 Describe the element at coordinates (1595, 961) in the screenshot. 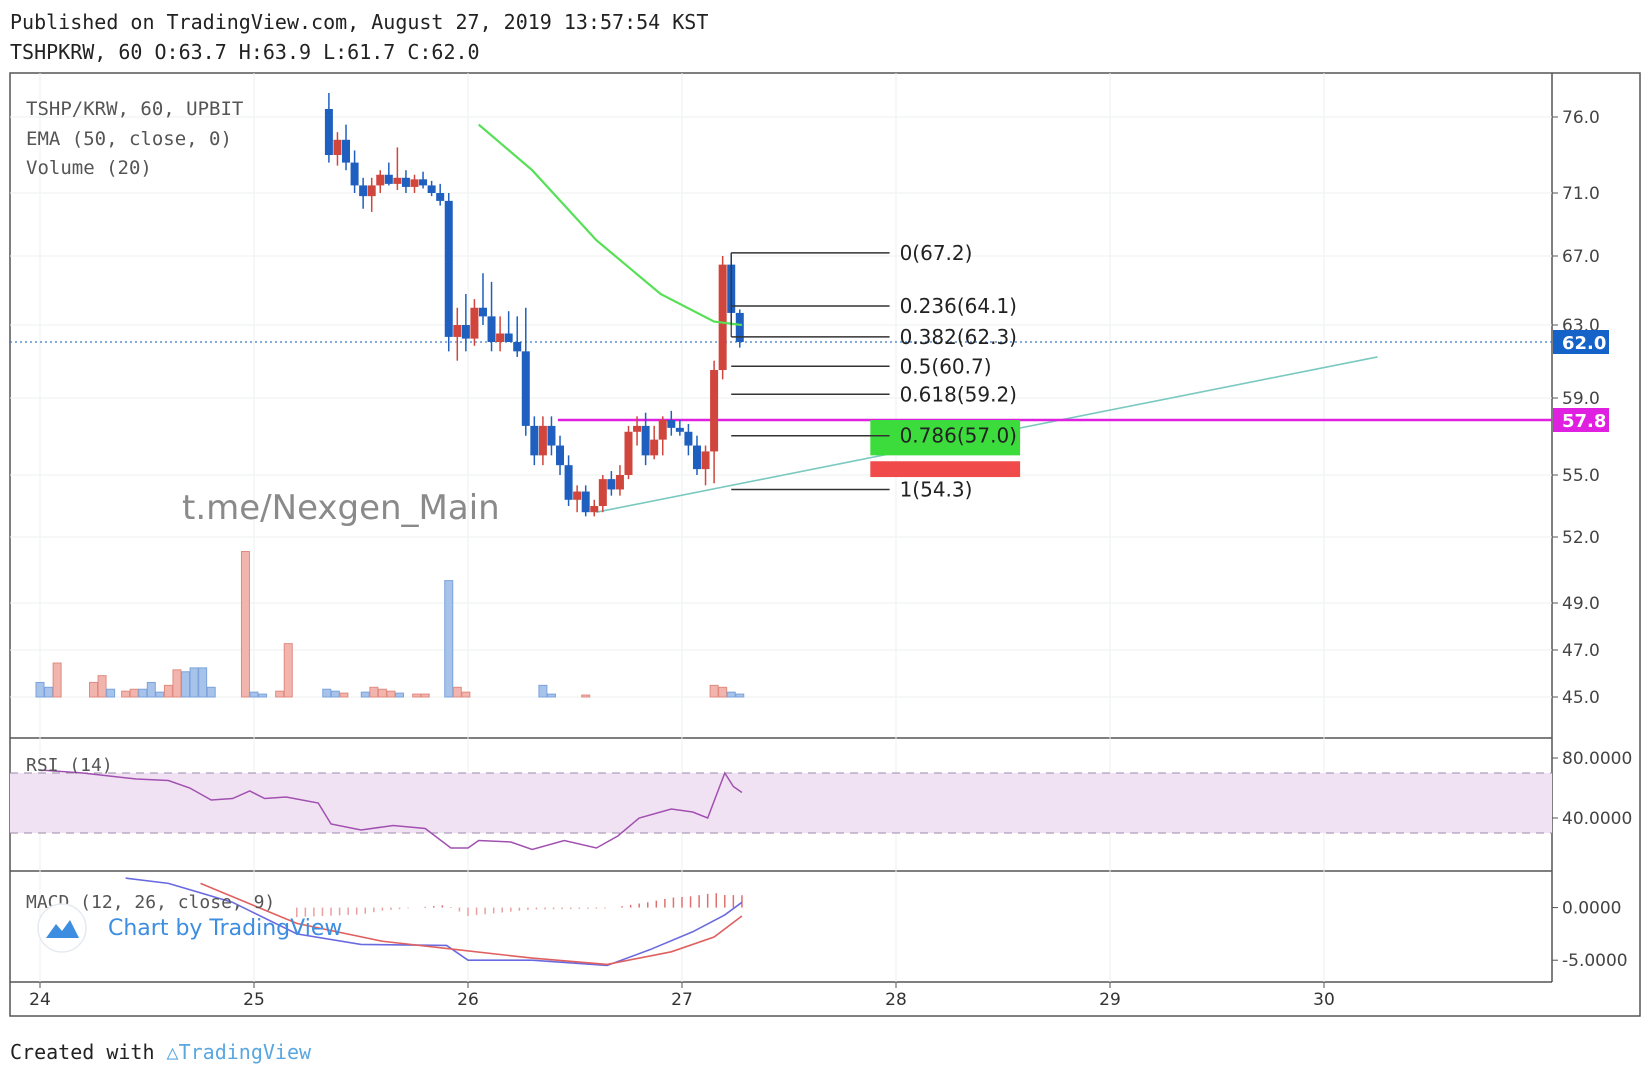

I see `macd-y-tick-label: -5.0000` at that location.